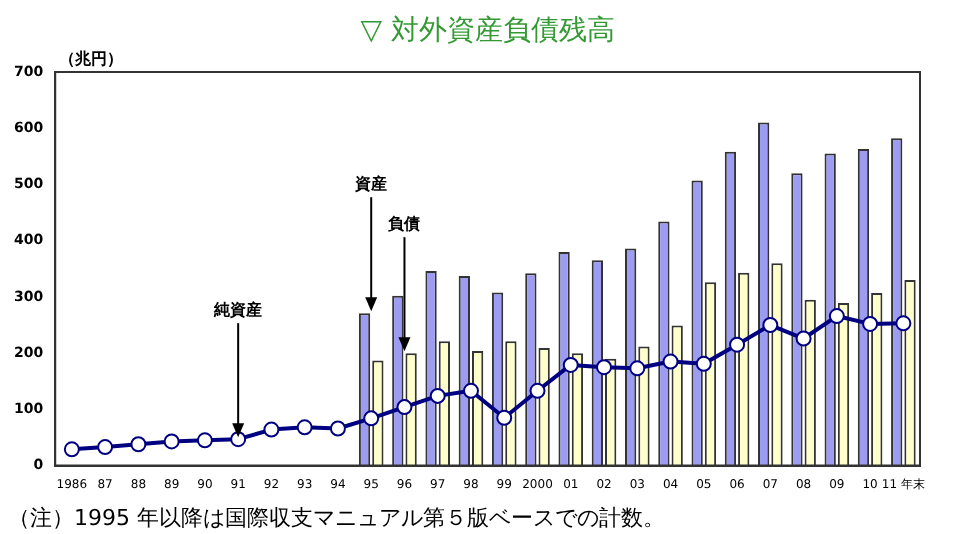  What do you see at coordinates (404, 224) in the screenshot?
I see `annotation: 負債` at bounding box center [404, 224].